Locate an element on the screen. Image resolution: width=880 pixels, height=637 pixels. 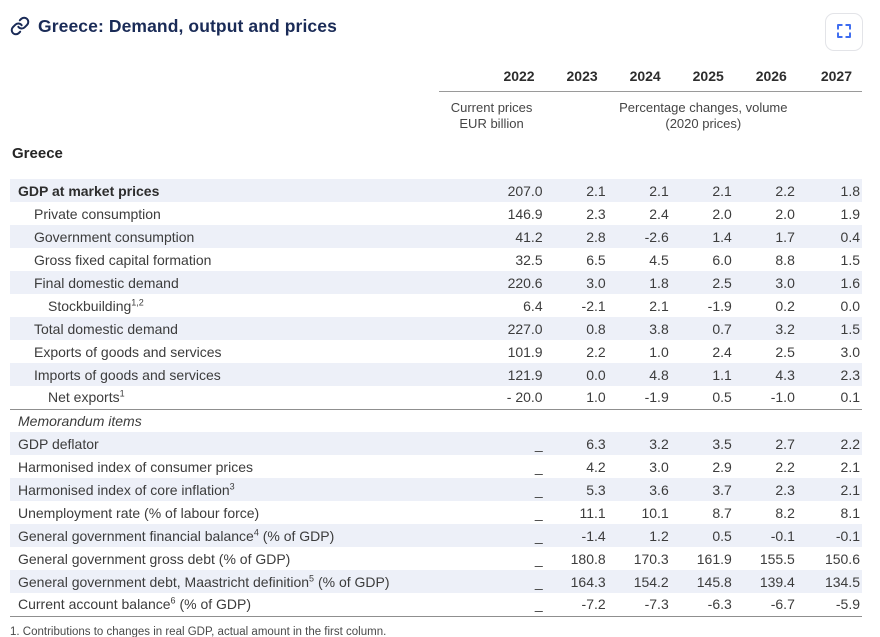
cell-value: -5.9 is located at coordinates (829, 605).